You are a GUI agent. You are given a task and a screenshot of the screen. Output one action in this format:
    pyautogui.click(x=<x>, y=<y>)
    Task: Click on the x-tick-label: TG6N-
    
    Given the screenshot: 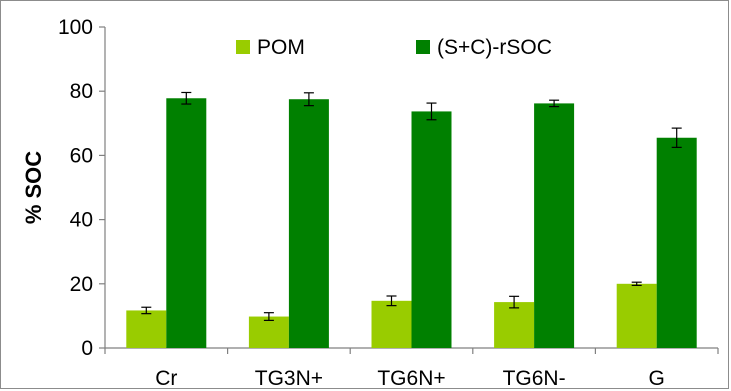 What is the action you would take?
    pyautogui.click(x=534, y=378)
    